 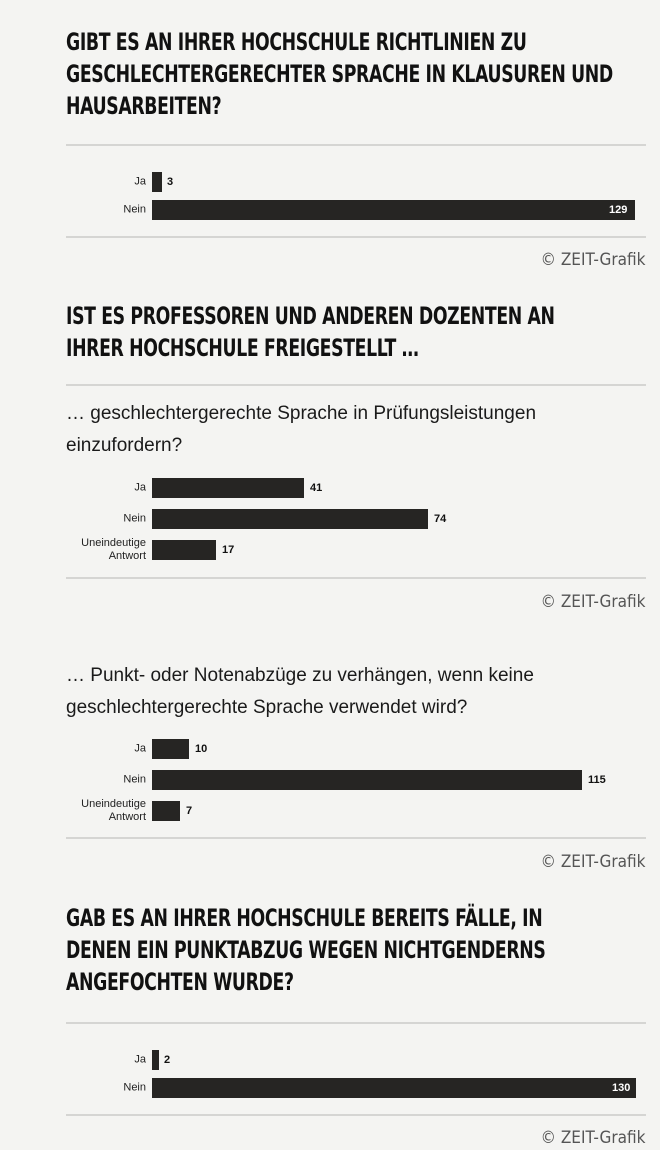 I want to click on bar-value: 115, so click(x=597, y=780).